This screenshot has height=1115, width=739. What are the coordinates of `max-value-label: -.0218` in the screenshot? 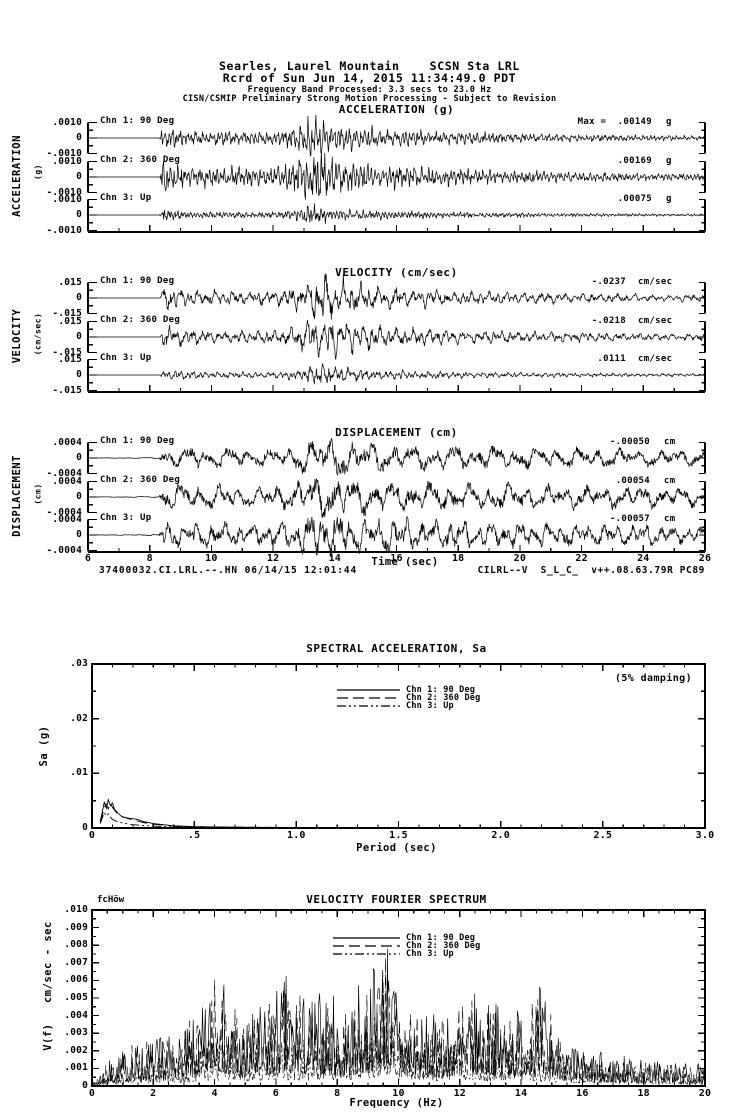 It's located at (608, 321).